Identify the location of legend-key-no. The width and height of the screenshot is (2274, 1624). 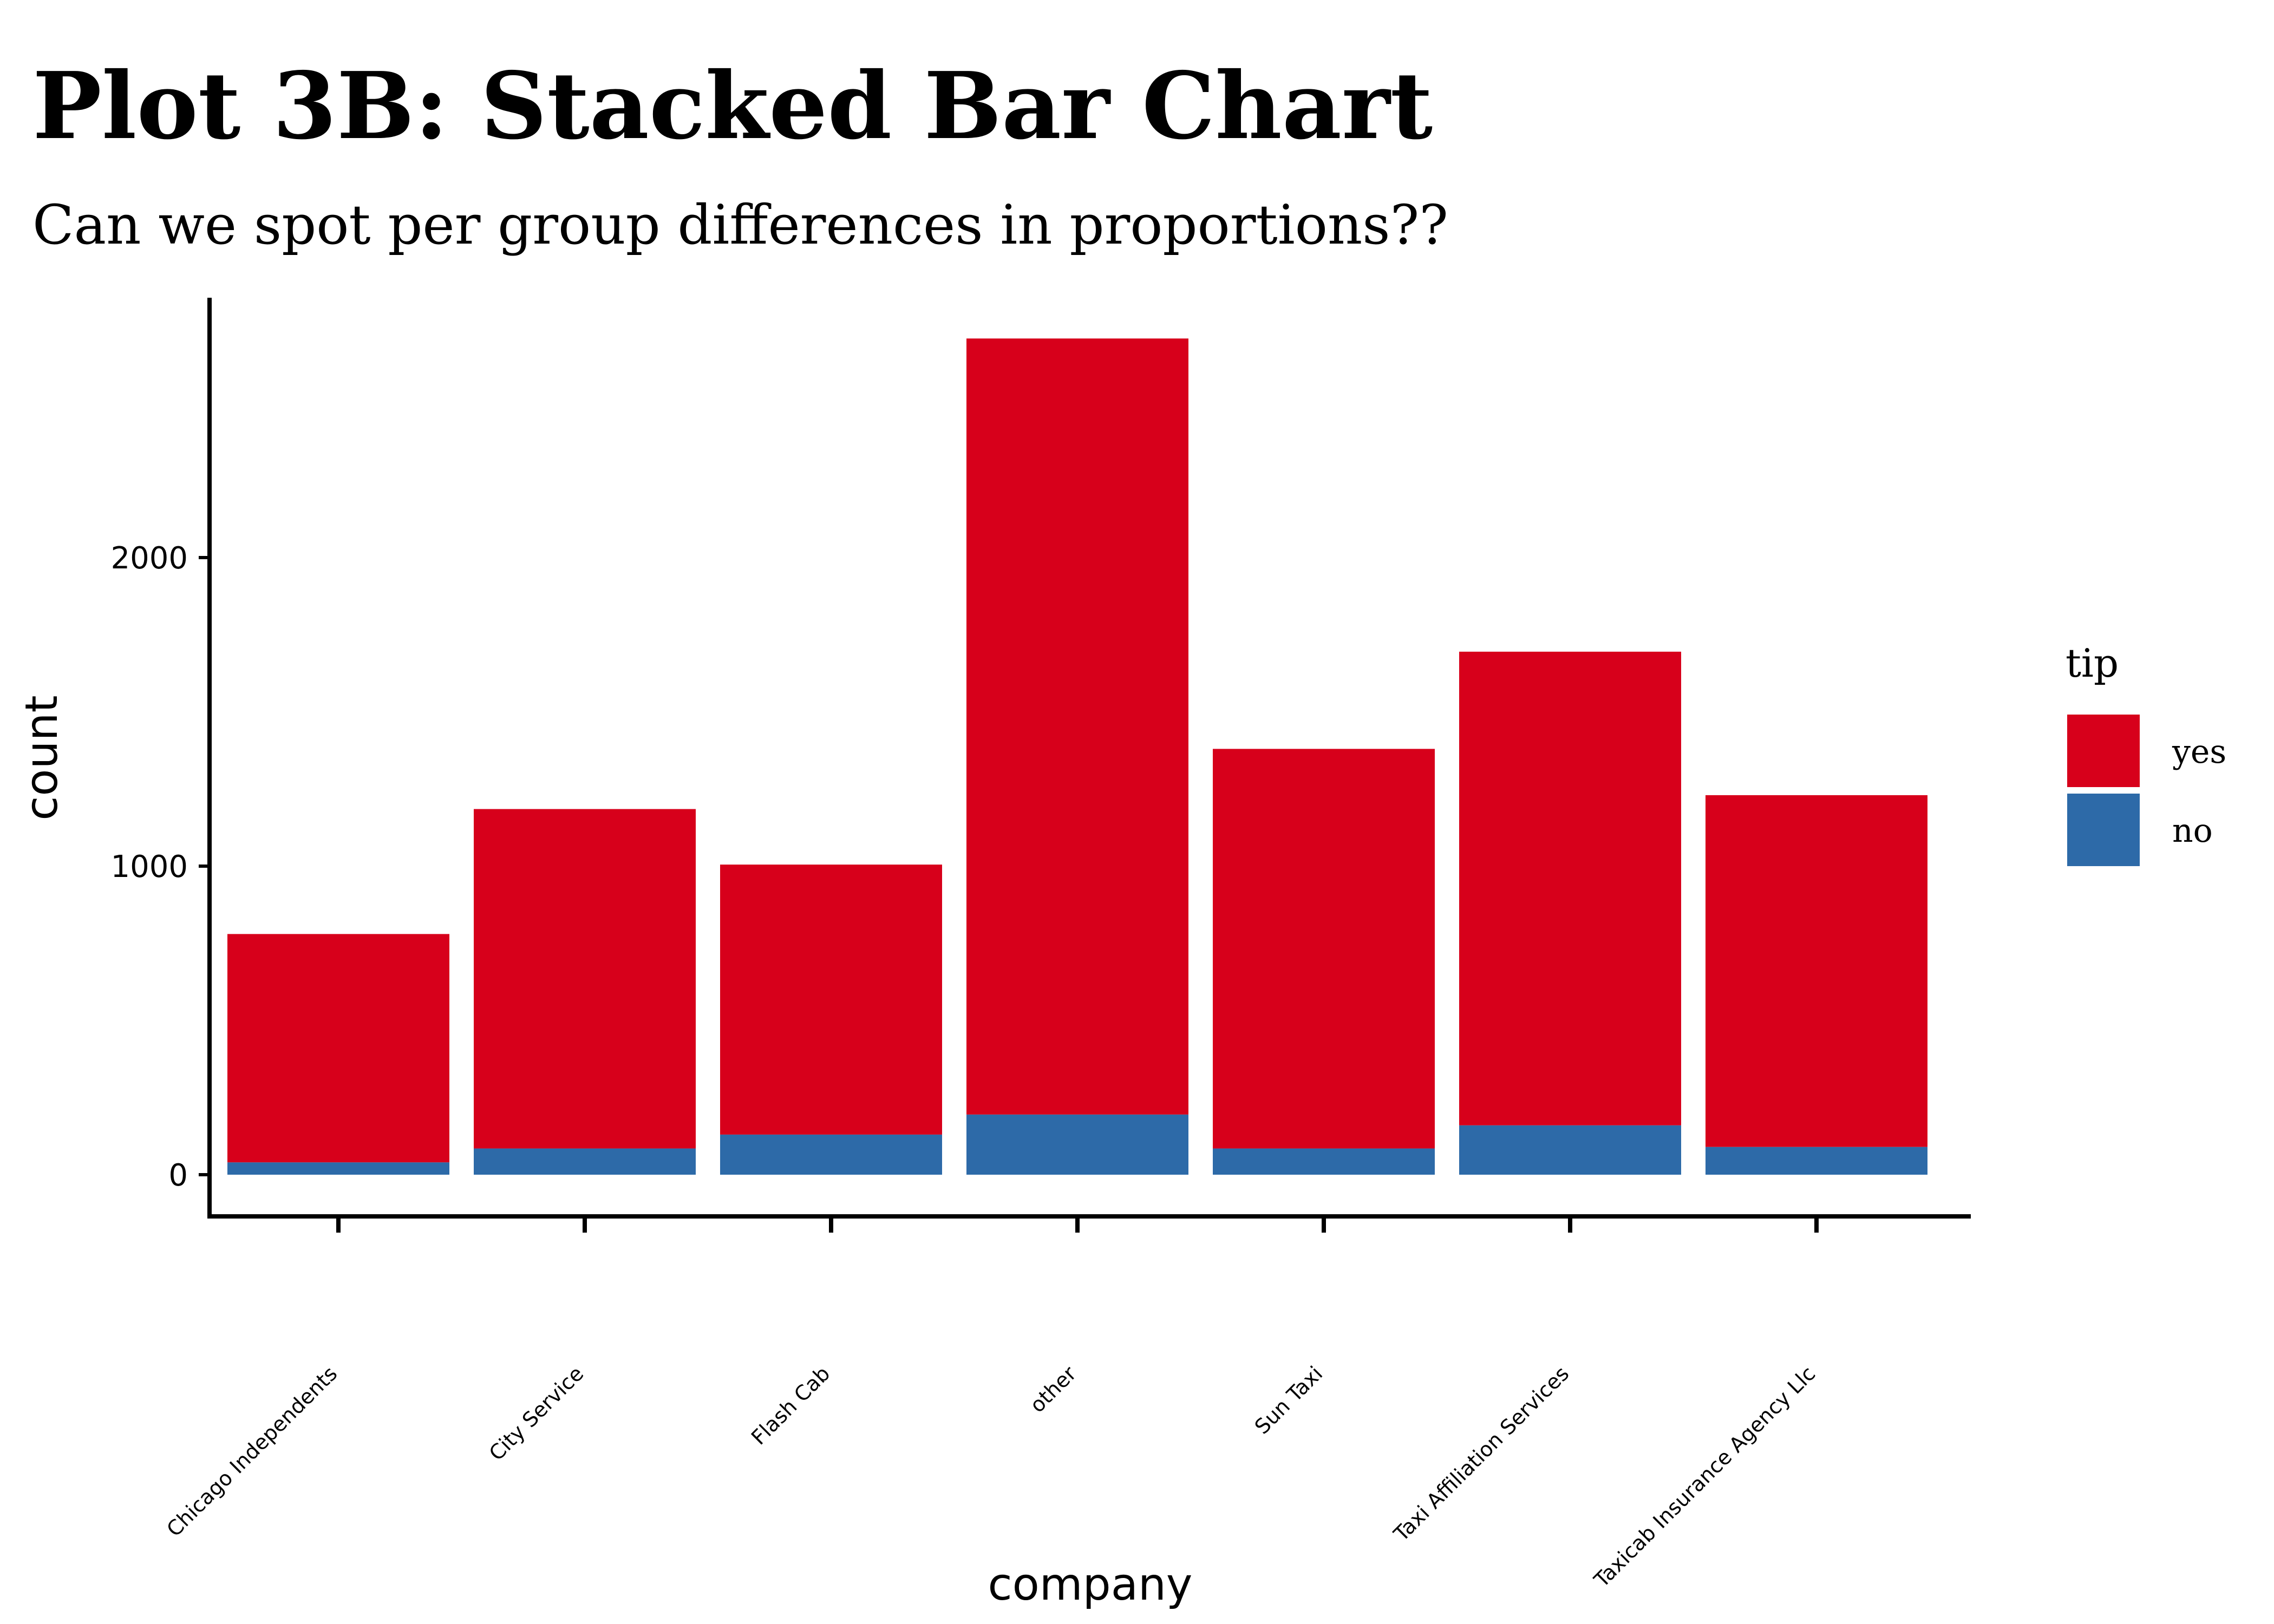
(2104, 830).